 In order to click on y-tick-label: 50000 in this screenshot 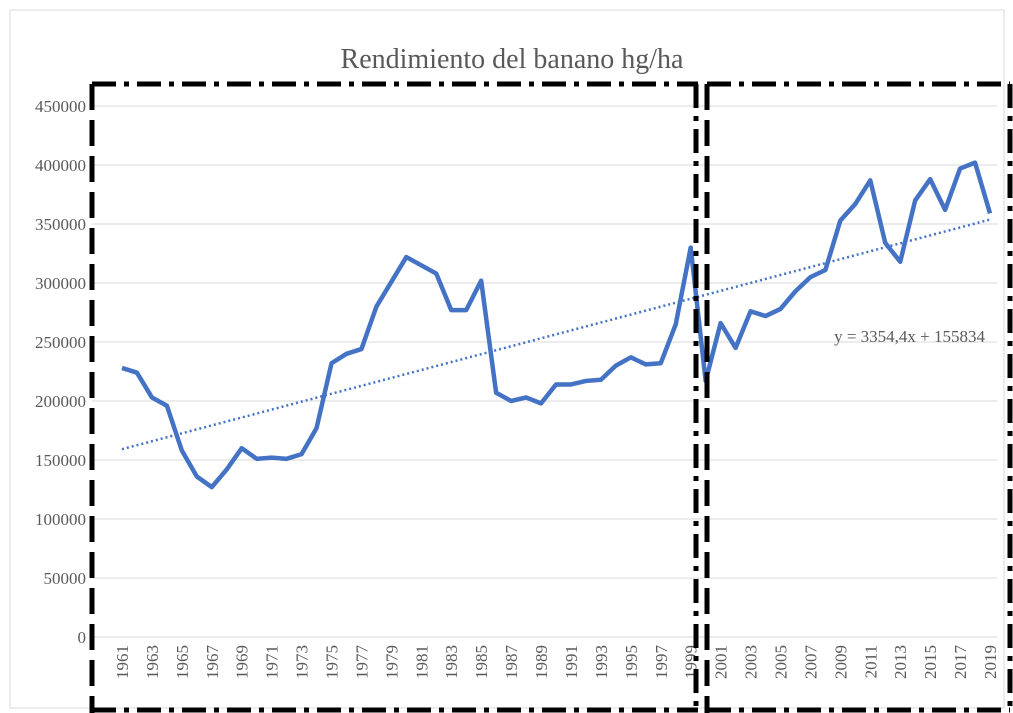, I will do `click(65, 578)`.